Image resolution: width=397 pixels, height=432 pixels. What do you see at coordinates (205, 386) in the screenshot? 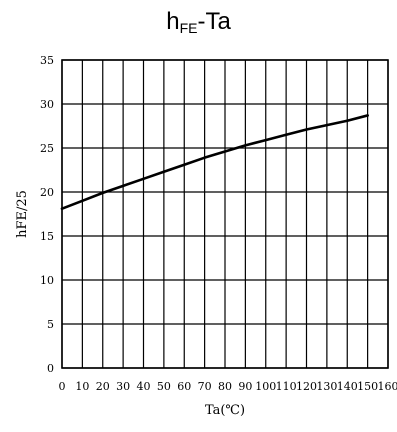
I see `x-tick-label: 70` at bounding box center [205, 386].